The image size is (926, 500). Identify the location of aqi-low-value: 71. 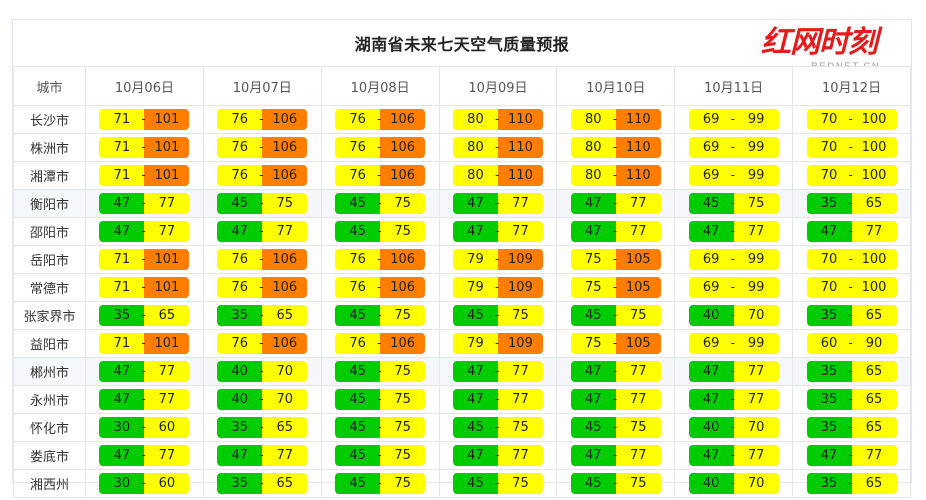
(122, 147).